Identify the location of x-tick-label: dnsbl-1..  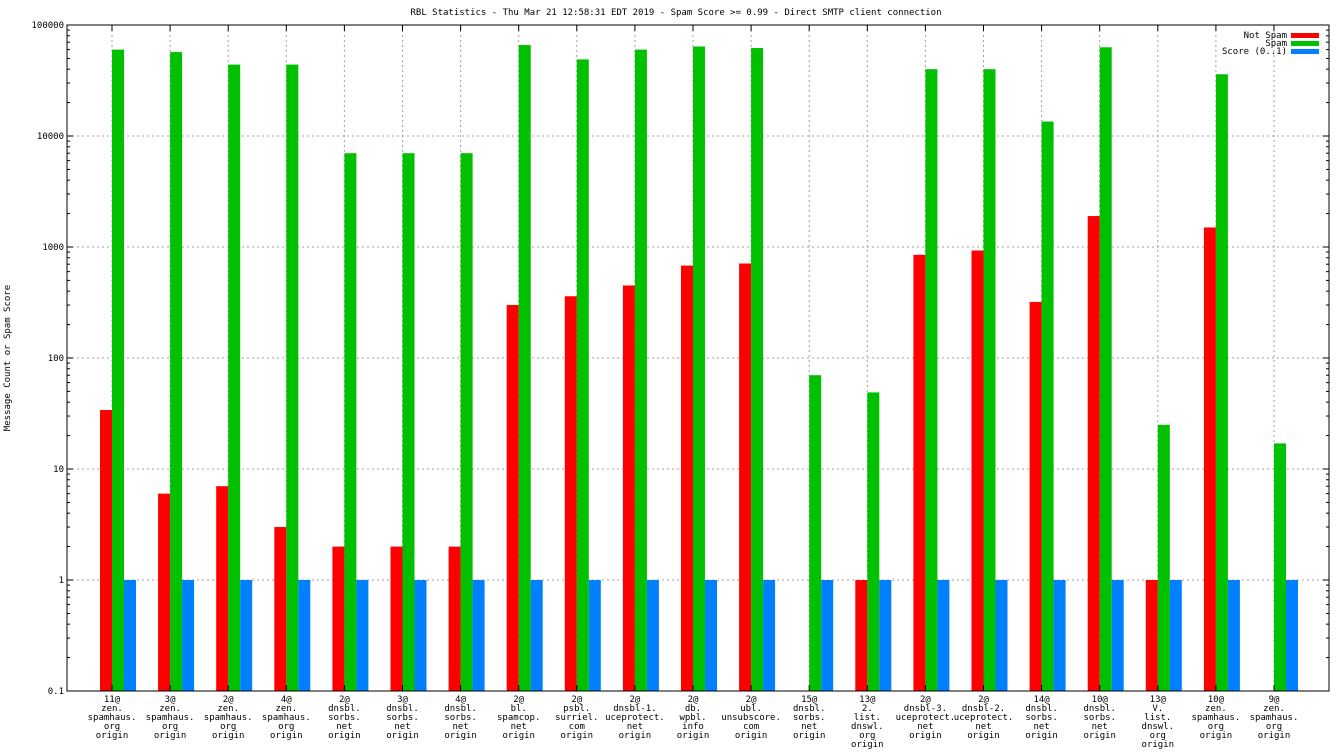
(634, 709).